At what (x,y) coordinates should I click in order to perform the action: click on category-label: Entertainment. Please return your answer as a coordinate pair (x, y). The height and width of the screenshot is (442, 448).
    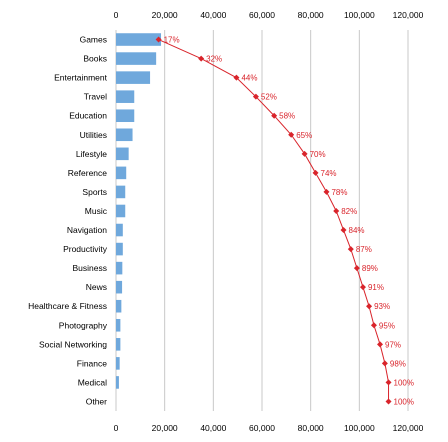
    Looking at the image, I should click on (81, 78).